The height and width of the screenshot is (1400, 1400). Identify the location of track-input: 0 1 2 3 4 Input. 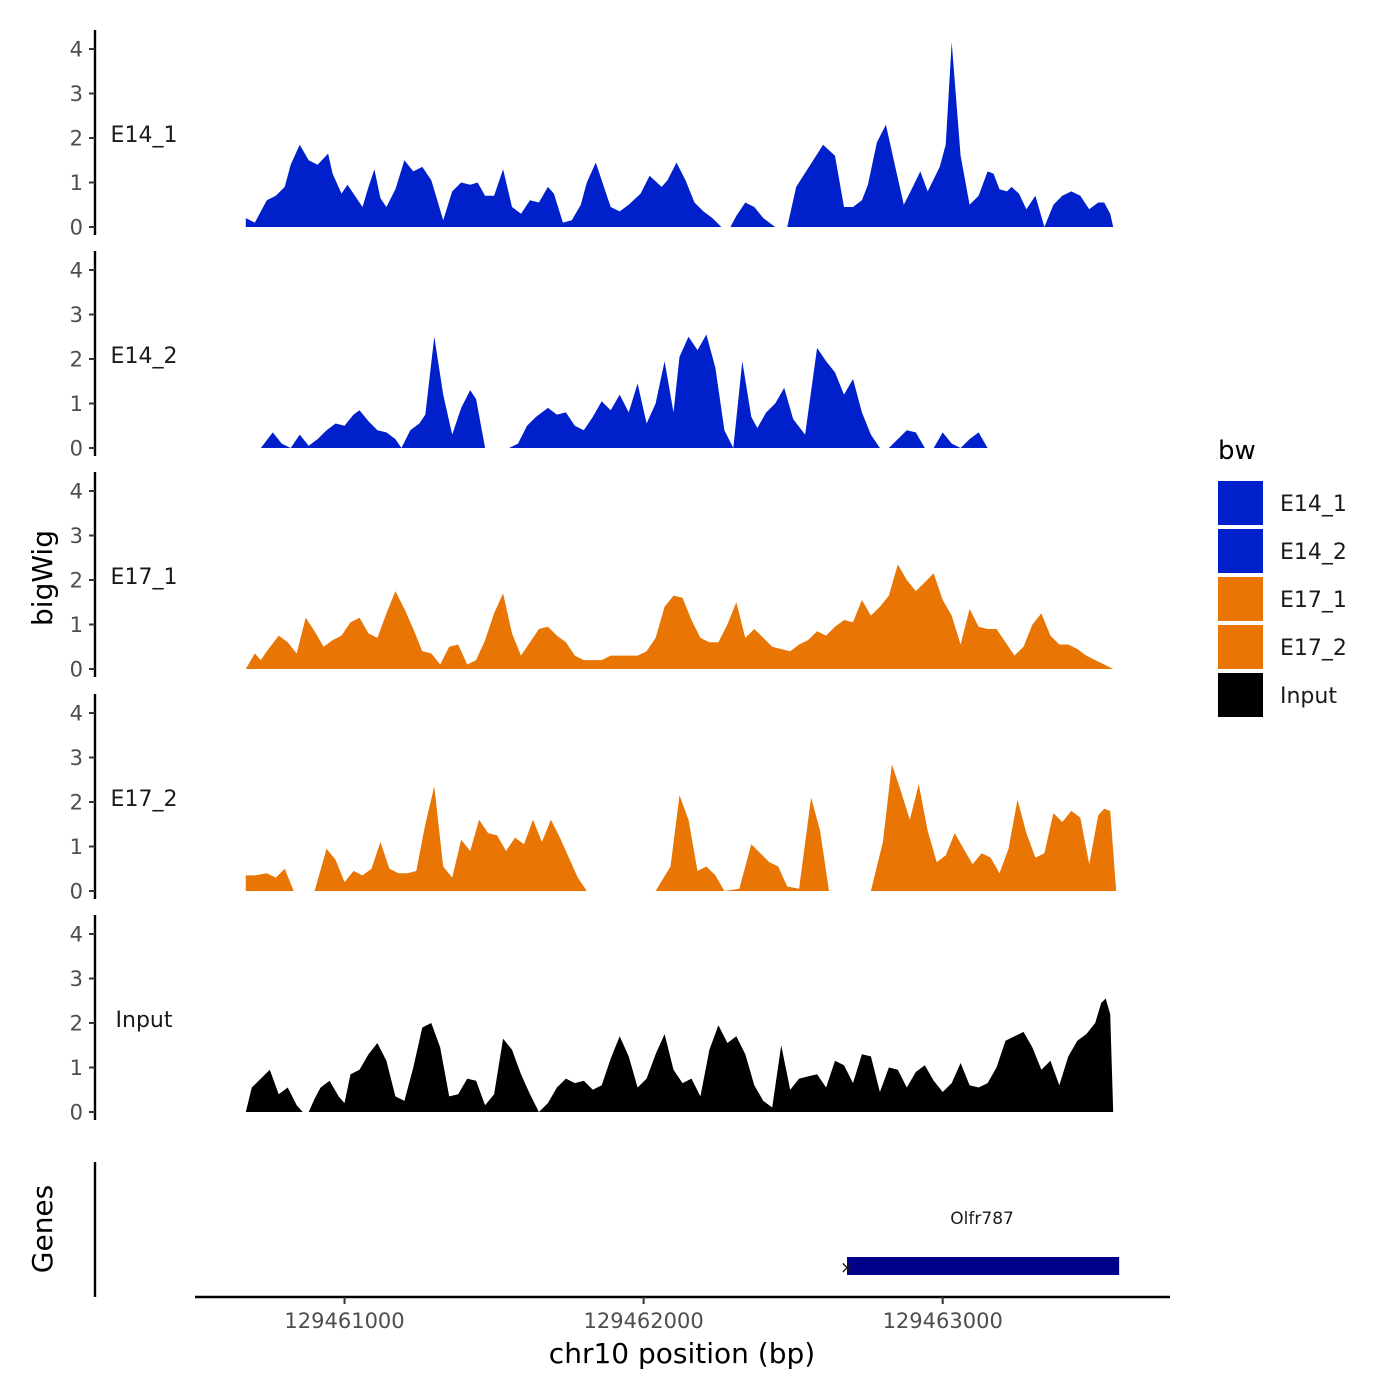
(592, 1020).